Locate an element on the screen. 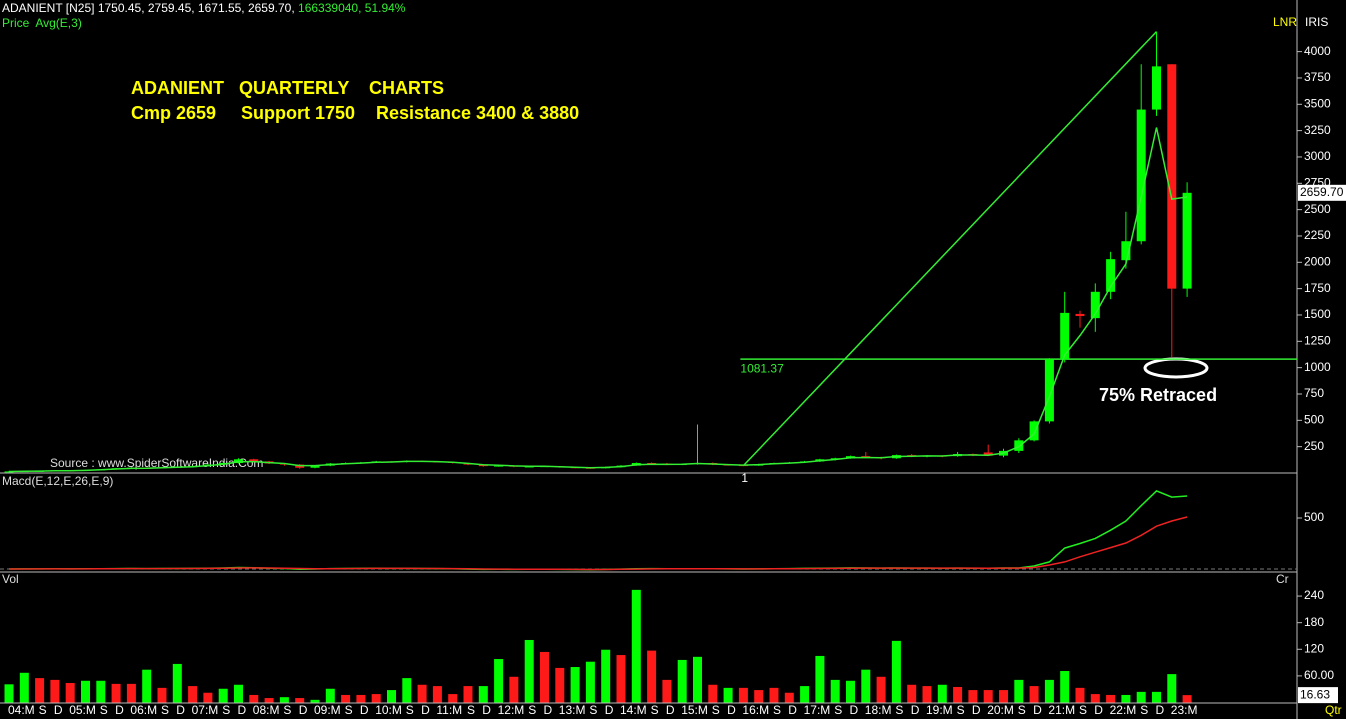 Image resolution: width=1346 pixels, height=719 pixels. y-tick-label: 1500 is located at coordinates (1317, 314).